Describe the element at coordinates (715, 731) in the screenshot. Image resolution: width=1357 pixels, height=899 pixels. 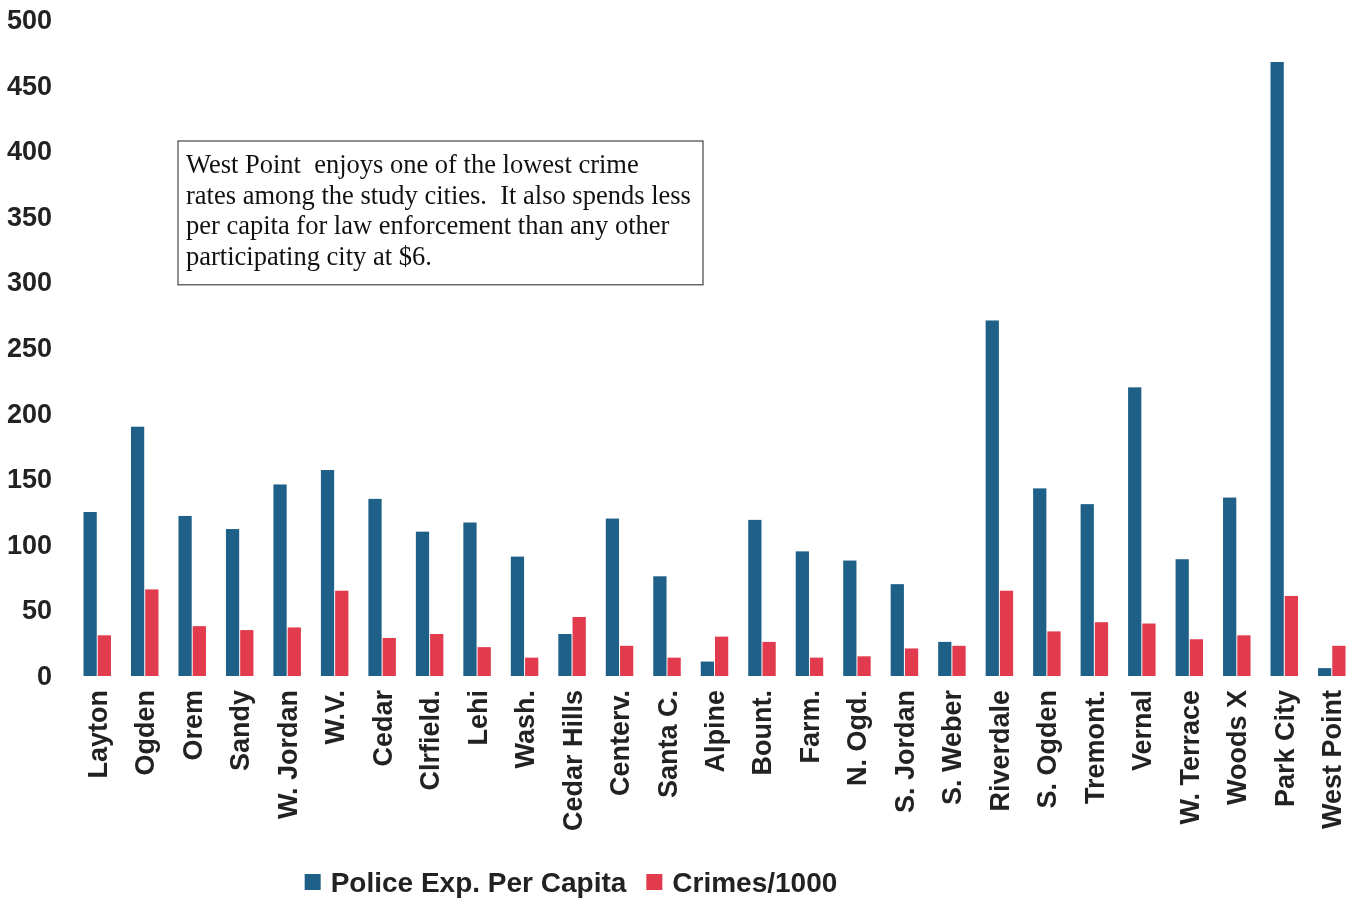
I see `x-tick-label: Alpine` at that location.